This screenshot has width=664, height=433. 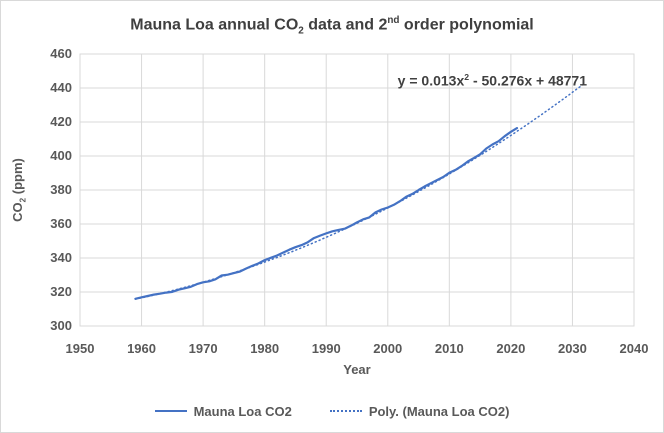 I want to click on x-tick-label: 2000, so click(x=388, y=348).